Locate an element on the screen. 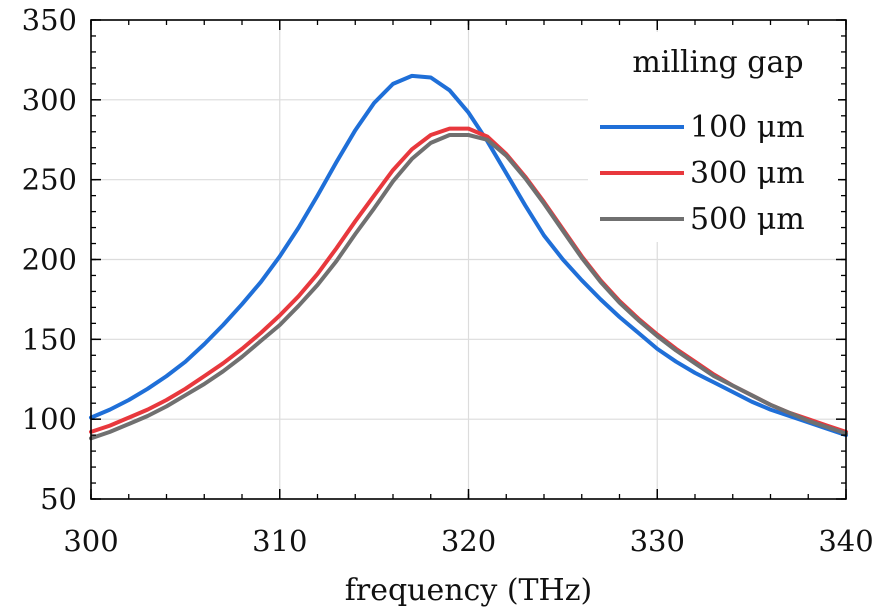 This screenshot has width=879, height=614. x-tick-label: 300 is located at coordinates (90, 541).